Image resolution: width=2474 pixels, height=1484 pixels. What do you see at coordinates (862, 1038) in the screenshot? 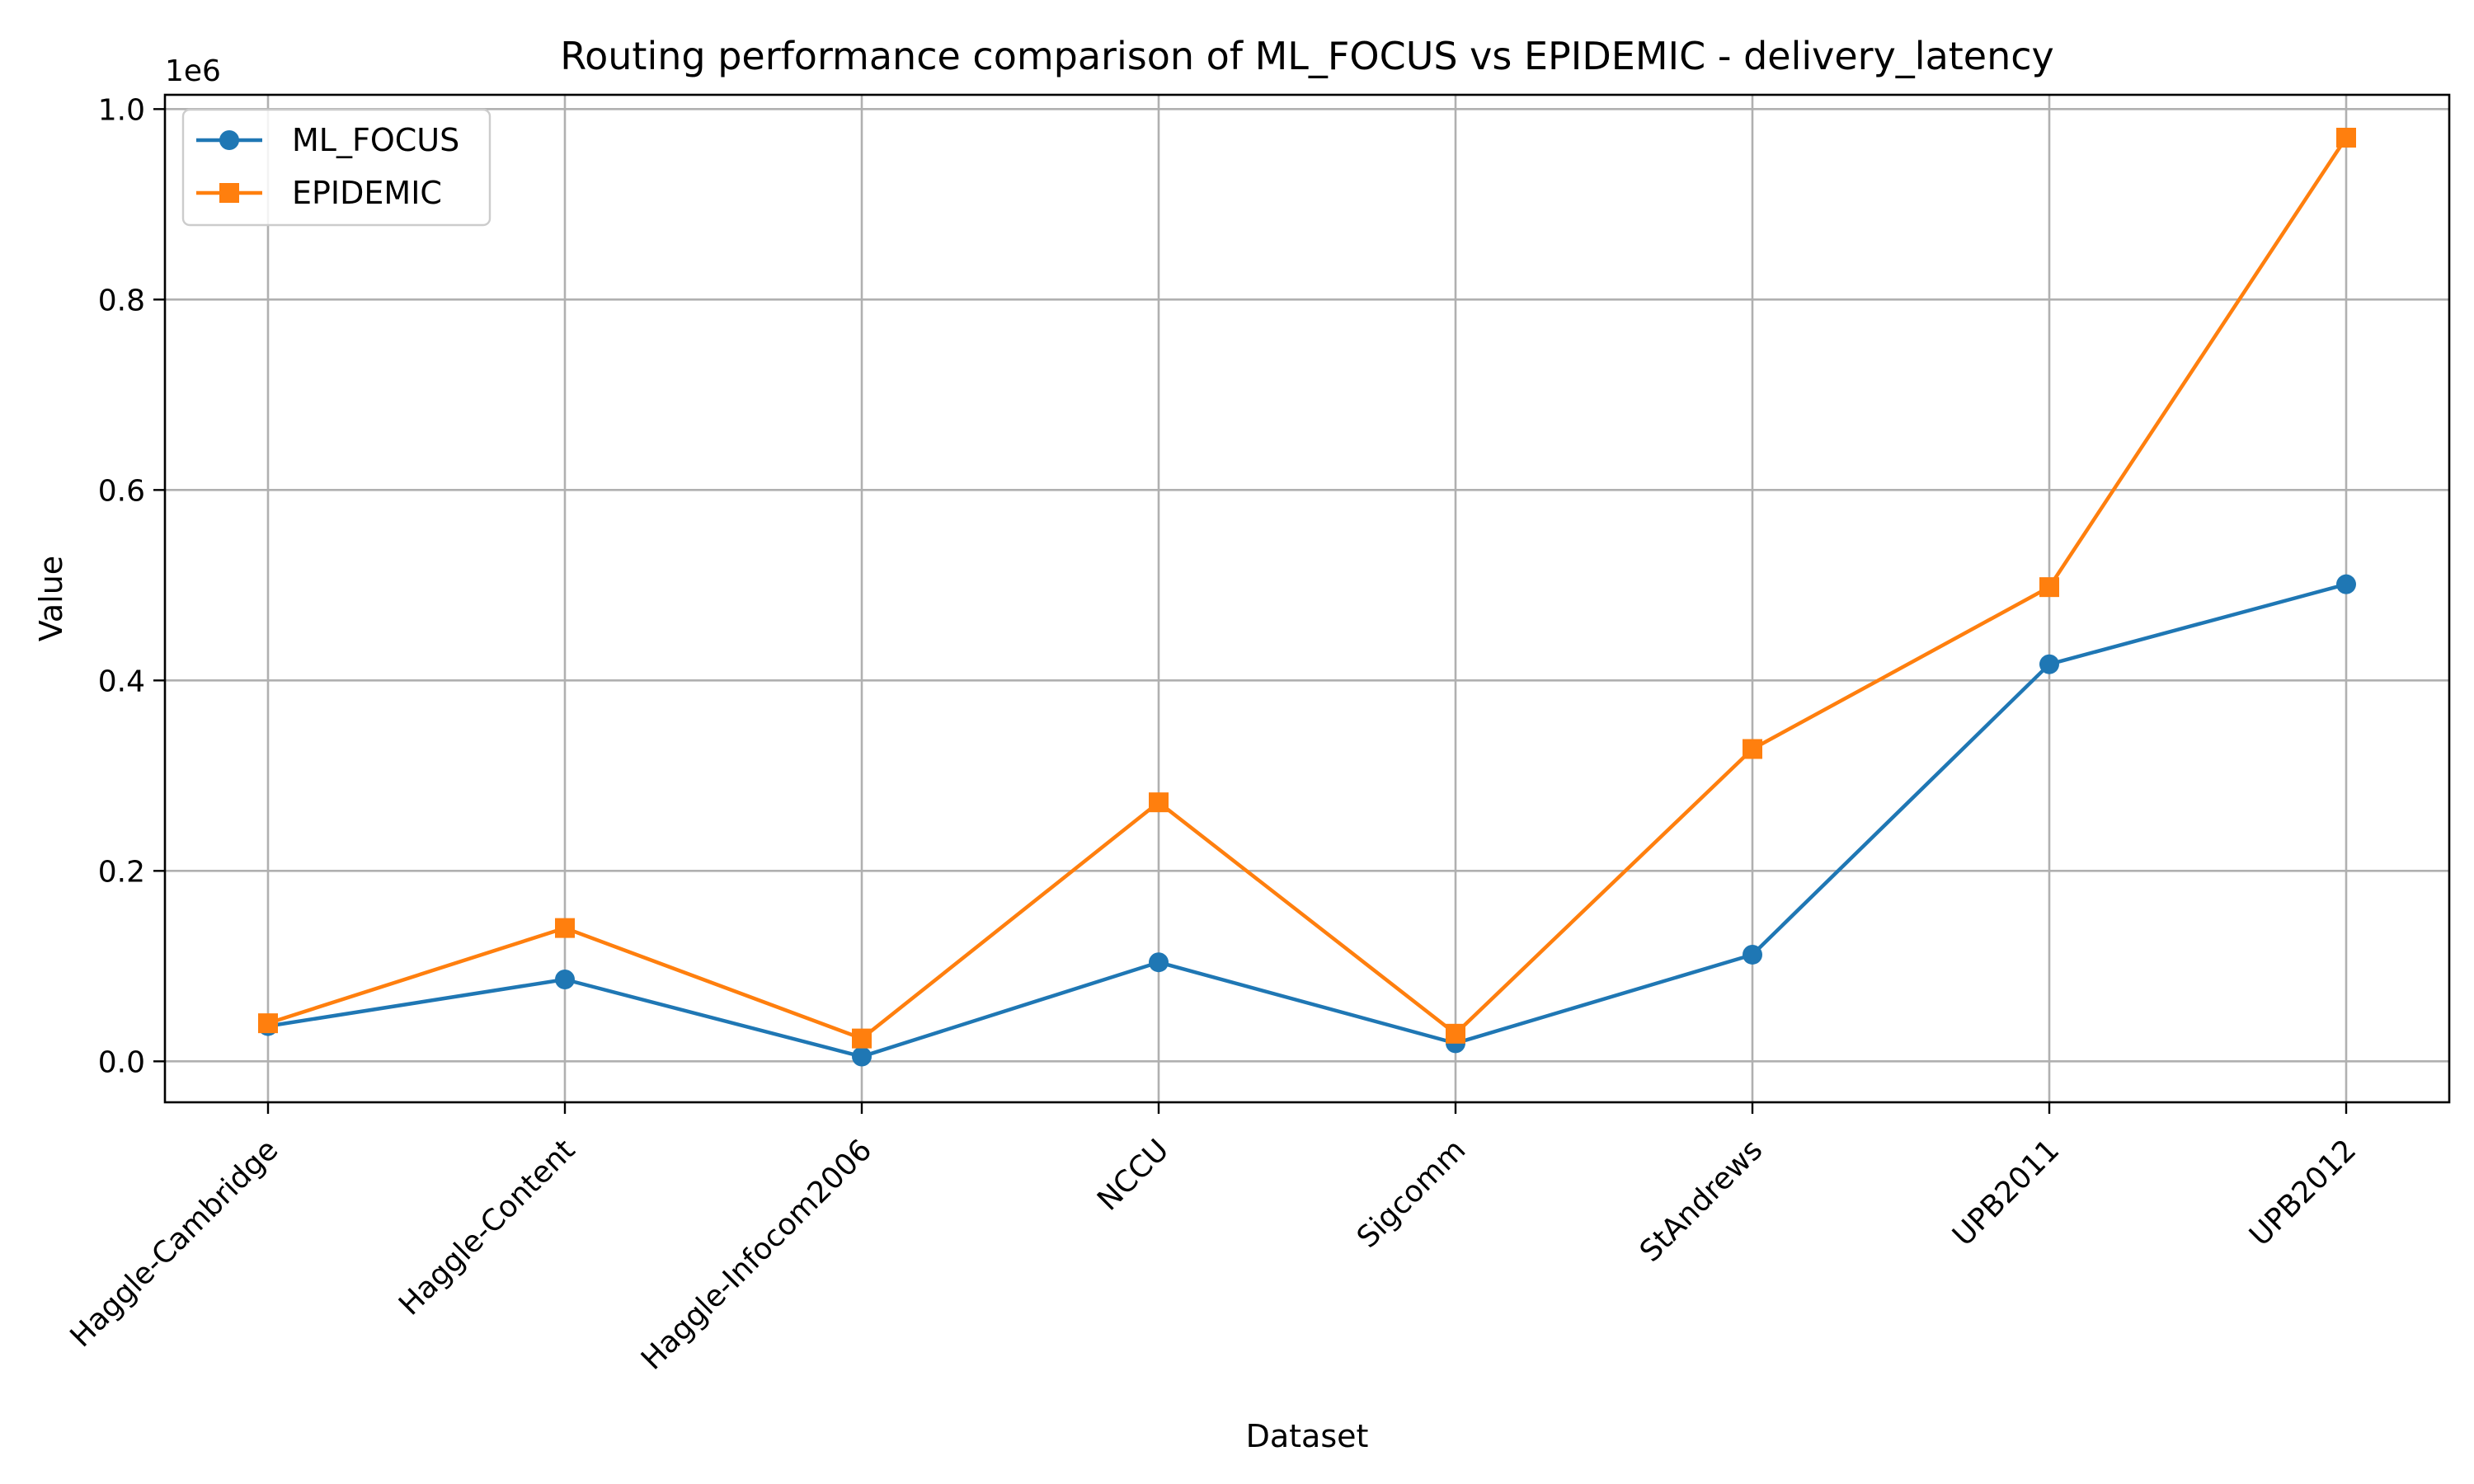
I see `data-point-epidemic-haggle-infocom2006` at bounding box center [862, 1038].